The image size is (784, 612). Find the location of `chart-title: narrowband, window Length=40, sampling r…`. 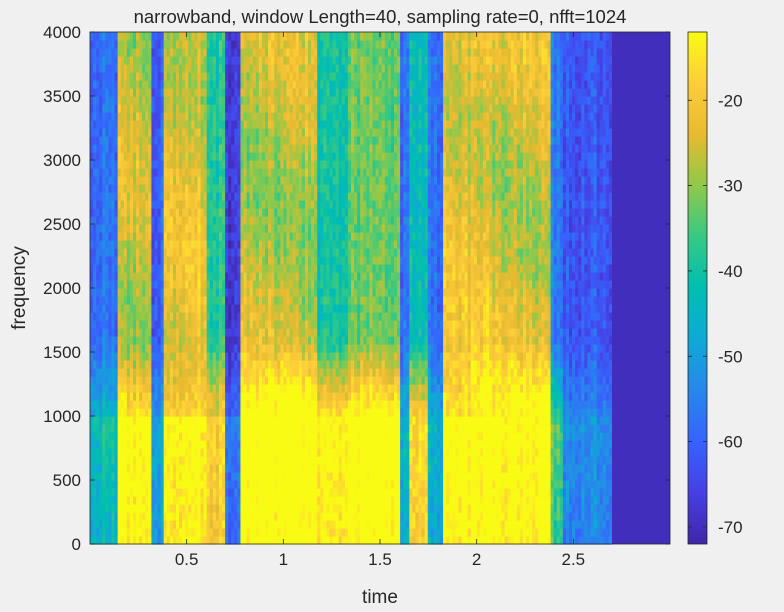

chart-title: narrowband, window Length=40, sampling r… is located at coordinates (380, 16).